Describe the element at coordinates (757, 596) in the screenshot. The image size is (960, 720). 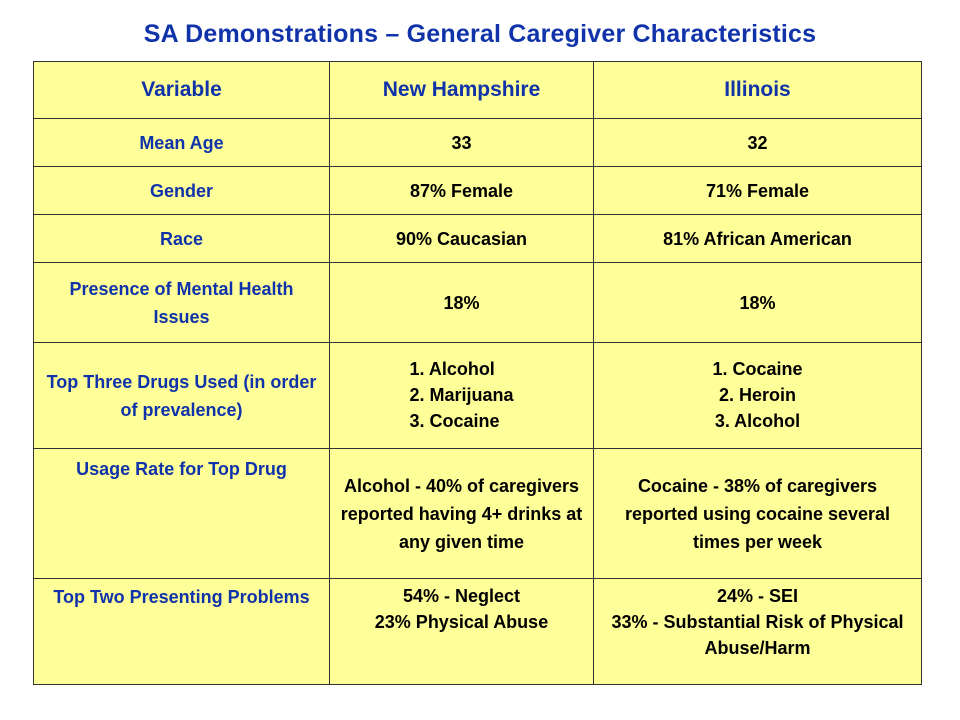
I see `list-item: 24% - SEI` at that location.